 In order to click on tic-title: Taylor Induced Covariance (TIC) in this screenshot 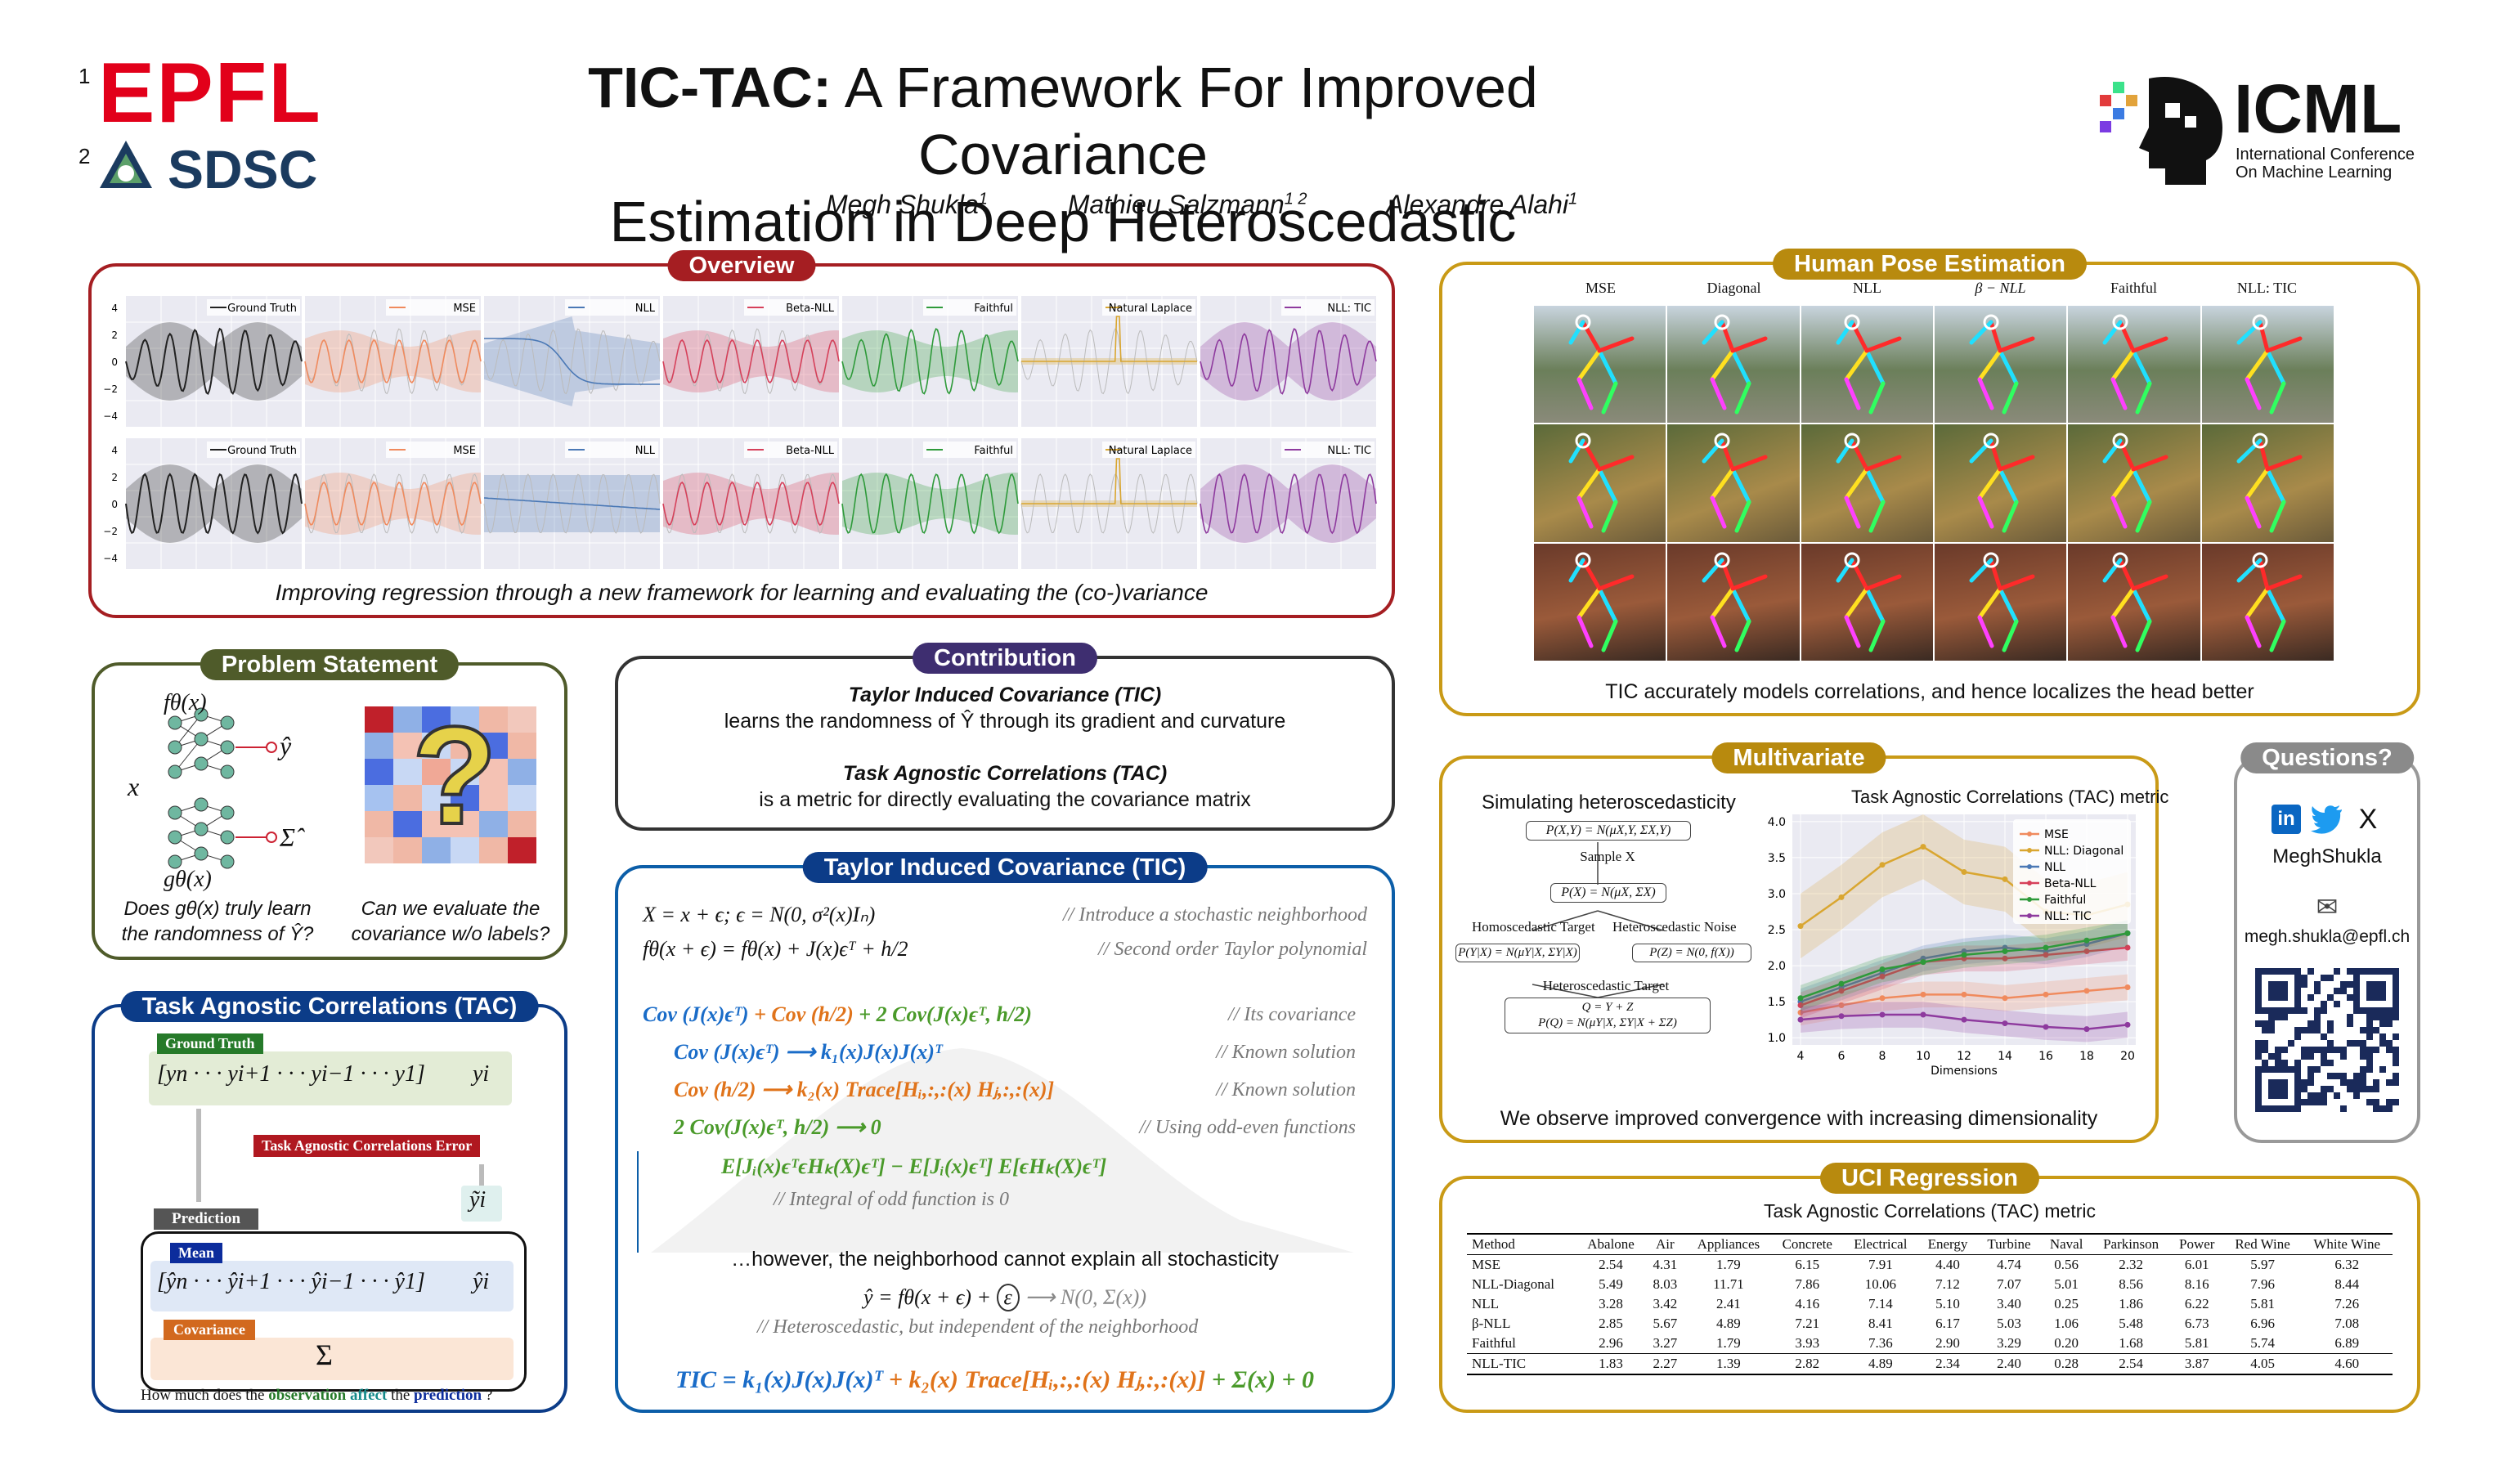, I will do `click(1005, 867)`.